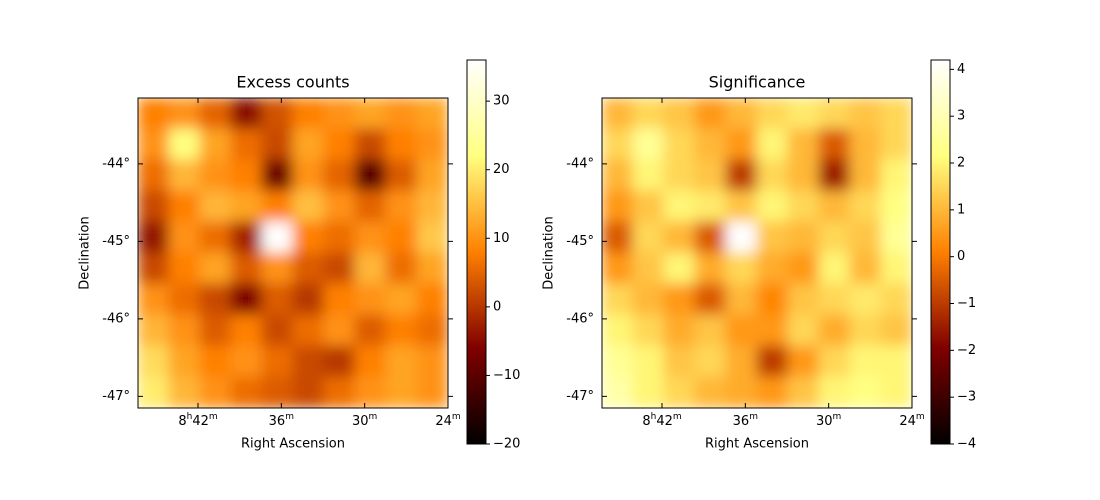  What do you see at coordinates (116, 241) in the screenshot?
I see `y-tick-label: -45°` at bounding box center [116, 241].